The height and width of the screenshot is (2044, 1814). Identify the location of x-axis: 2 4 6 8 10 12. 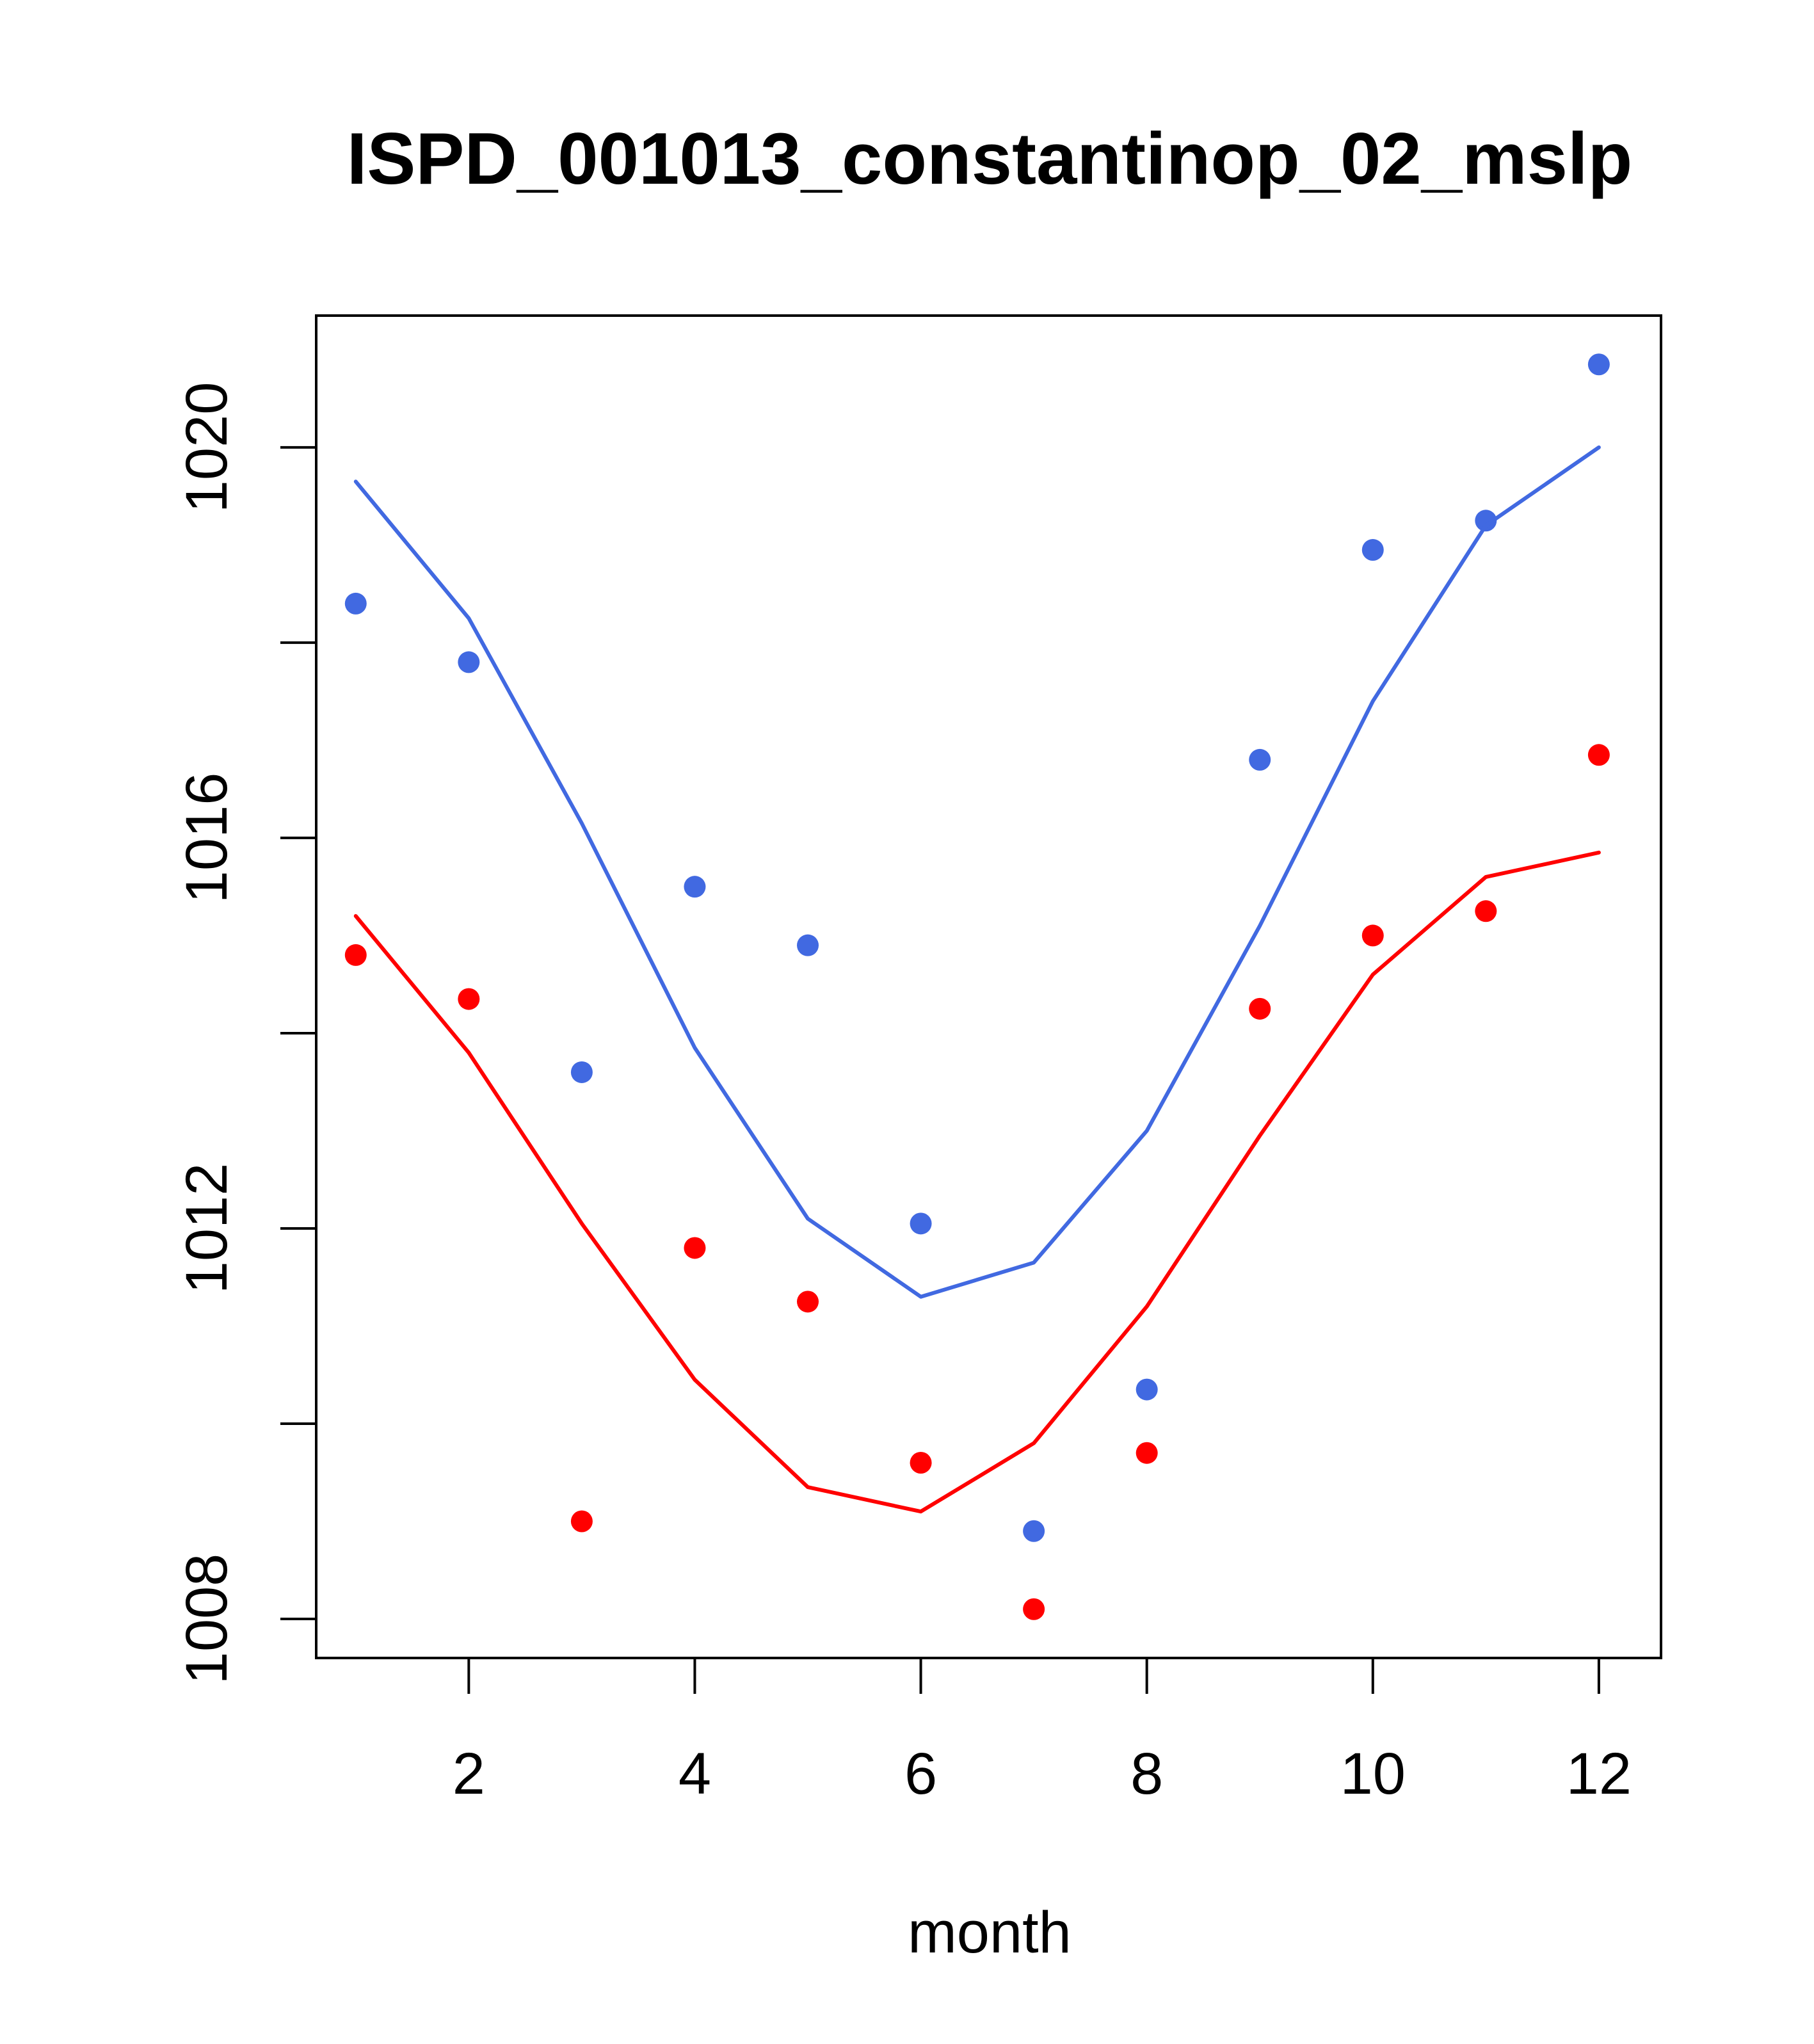
(1042, 1732).